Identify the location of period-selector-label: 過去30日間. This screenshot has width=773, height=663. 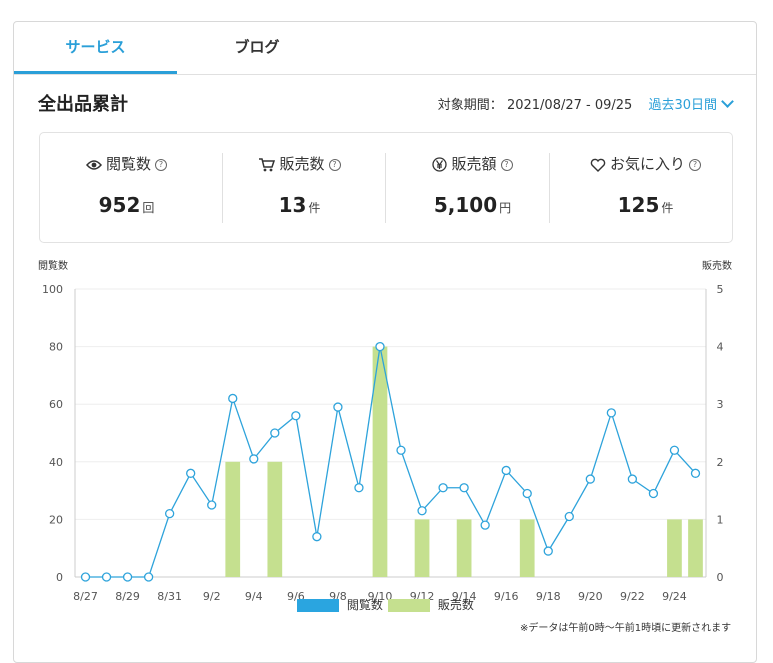
(682, 105).